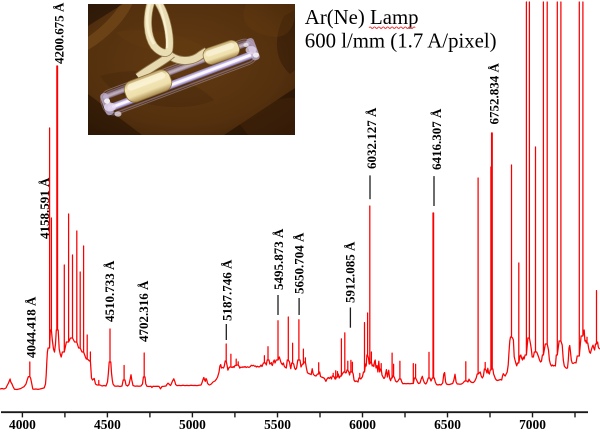 This screenshot has width=600, height=440. I want to click on svg-text: 5495.873 Å, so click(278, 259).